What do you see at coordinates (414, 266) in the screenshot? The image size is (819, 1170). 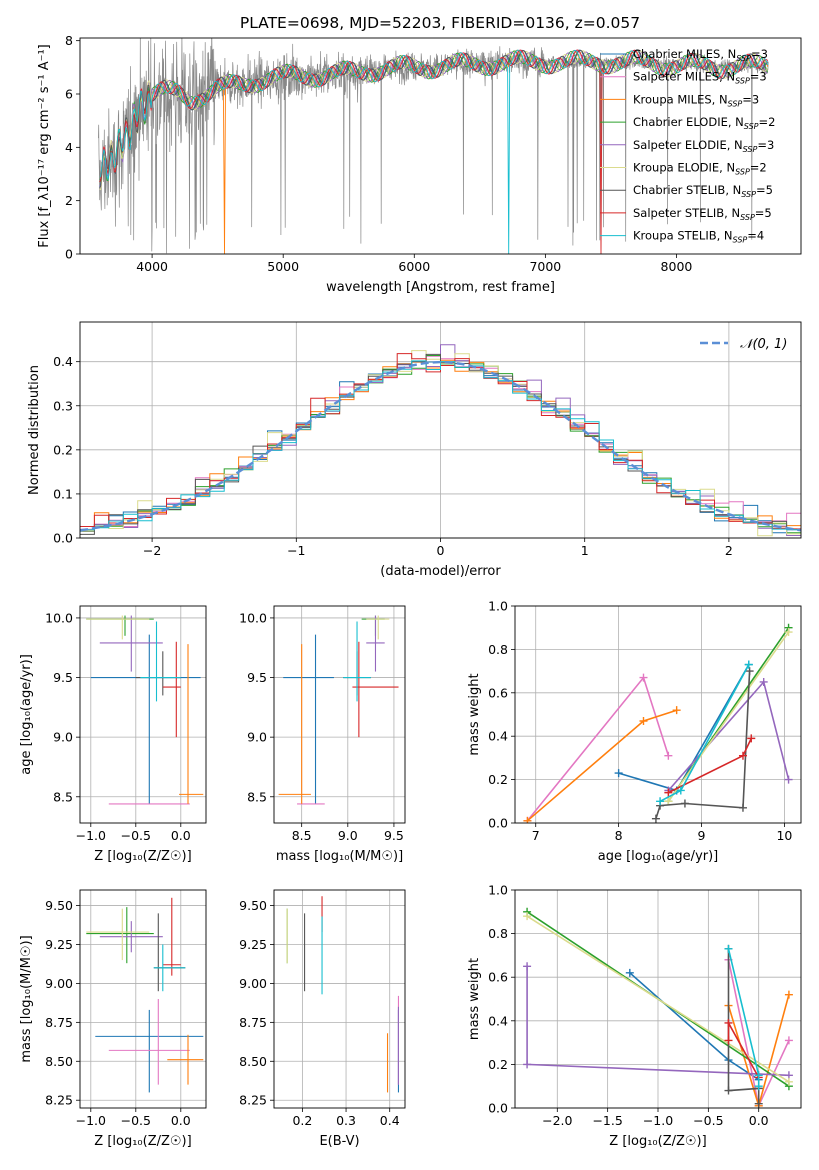 I see `x-tick-label: 6000` at bounding box center [414, 266].